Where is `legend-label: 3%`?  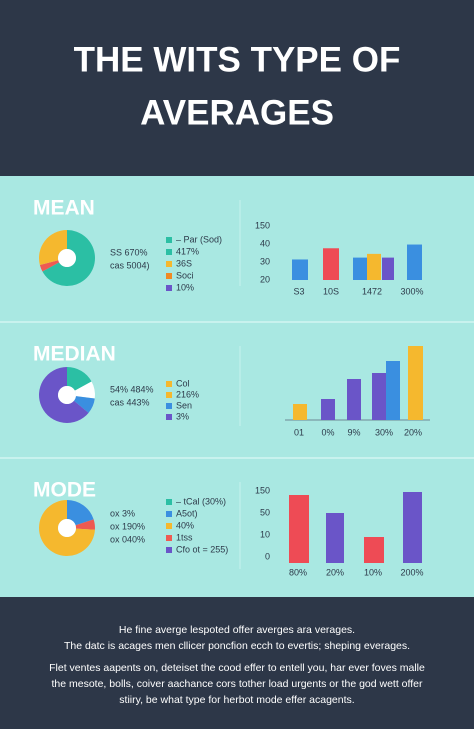 legend-label: 3% is located at coordinates (182, 416).